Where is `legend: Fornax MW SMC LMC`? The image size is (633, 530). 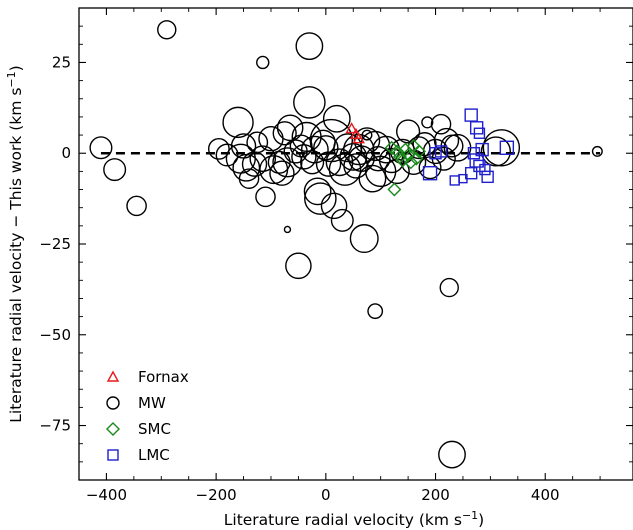
legend: Fornax MW SMC LMC is located at coordinates (147, 416).